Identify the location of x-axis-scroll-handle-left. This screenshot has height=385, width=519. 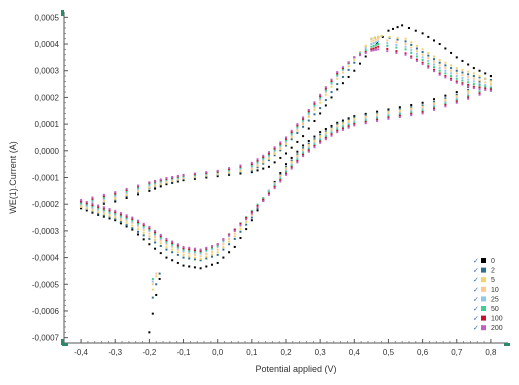
(65, 344).